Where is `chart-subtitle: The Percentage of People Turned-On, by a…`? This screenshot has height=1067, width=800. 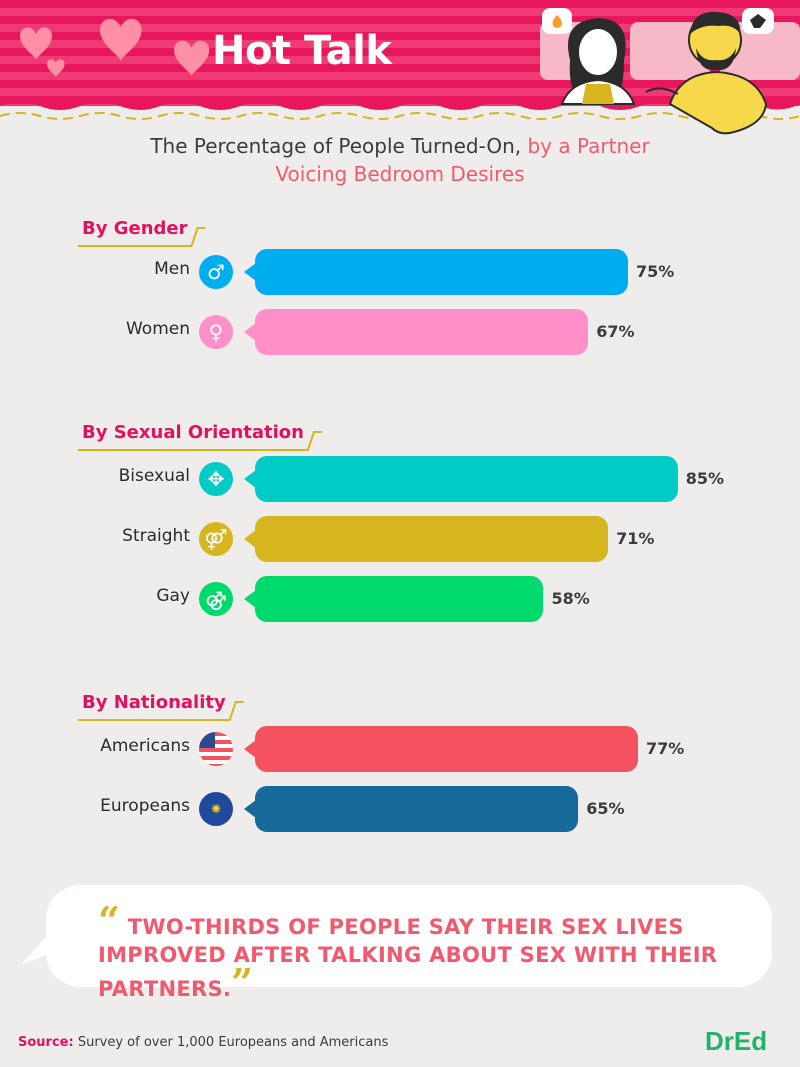 chart-subtitle: The Percentage of People Turned-On, by a… is located at coordinates (400, 160).